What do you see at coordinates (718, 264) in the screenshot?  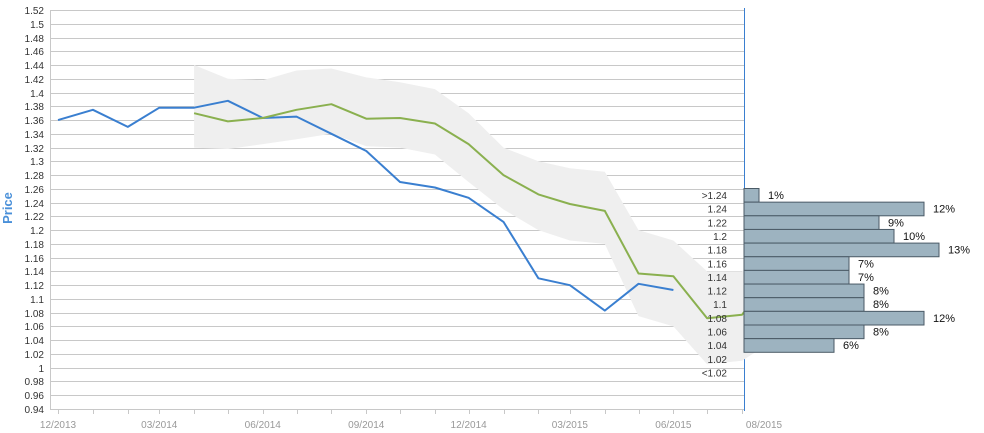 I see `bin-label: 1.16` at bounding box center [718, 264].